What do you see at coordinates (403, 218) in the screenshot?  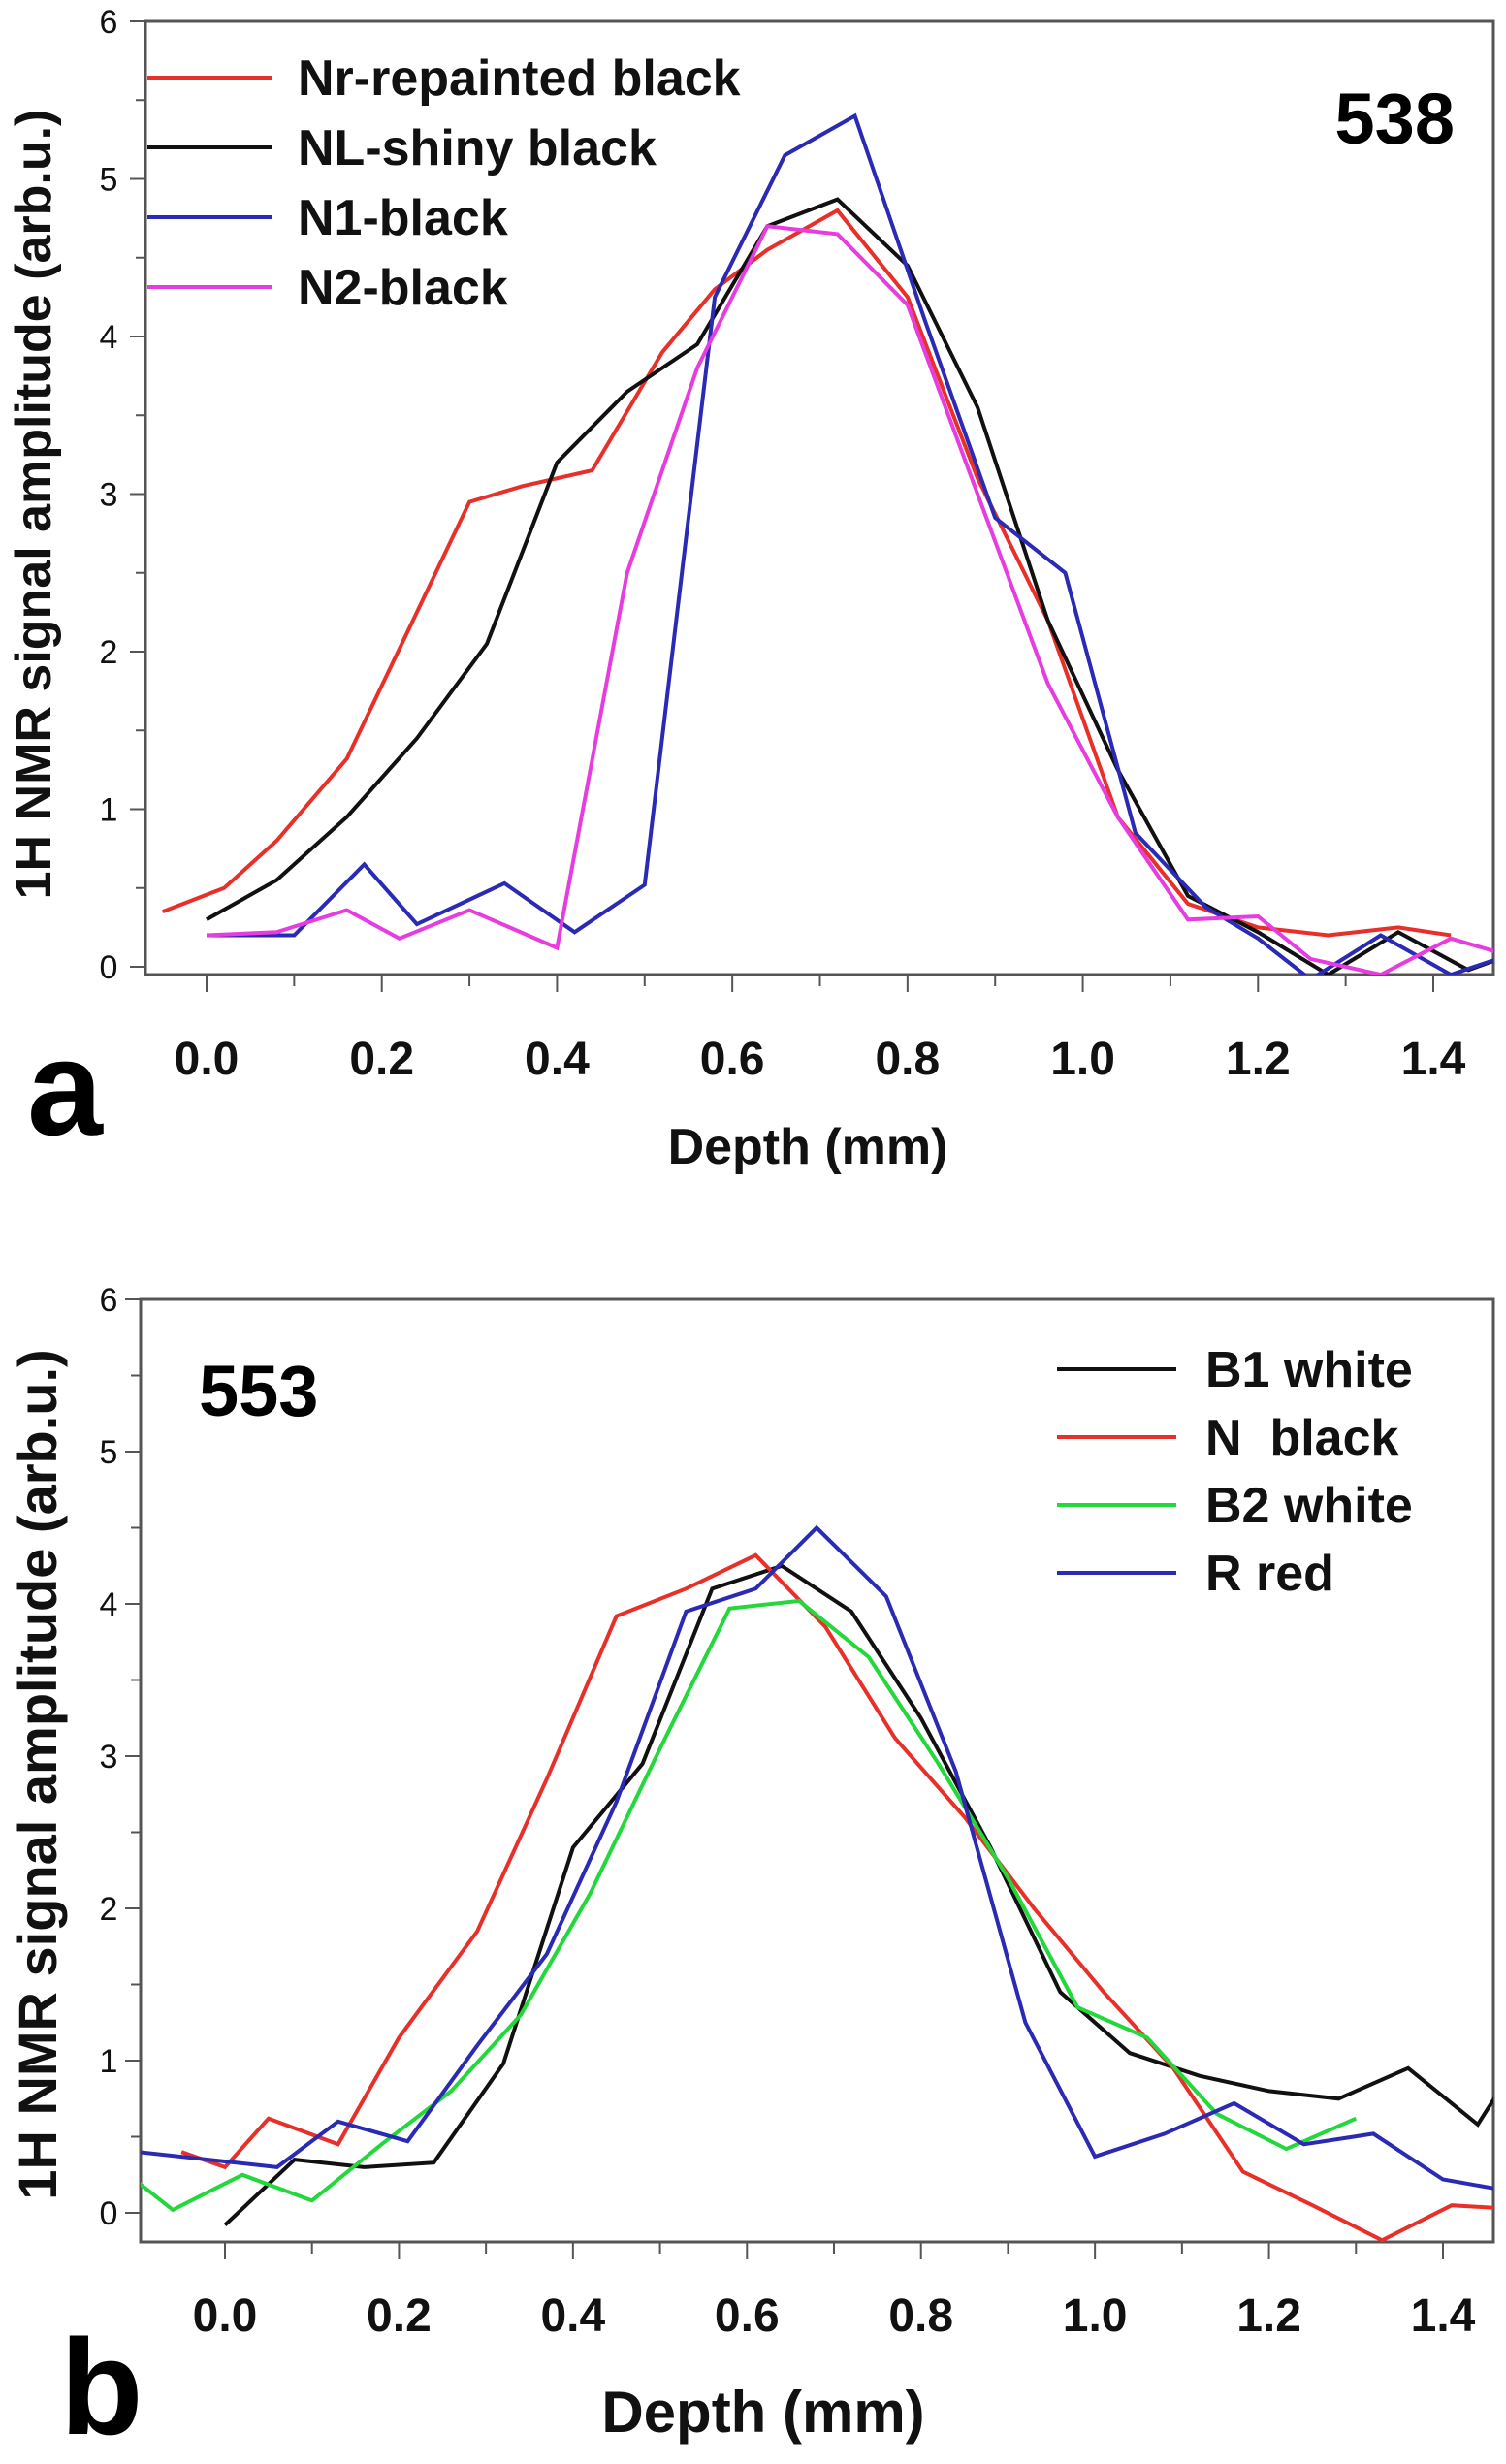 I see `legend-label: N1-black` at bounding box center [403, 218].